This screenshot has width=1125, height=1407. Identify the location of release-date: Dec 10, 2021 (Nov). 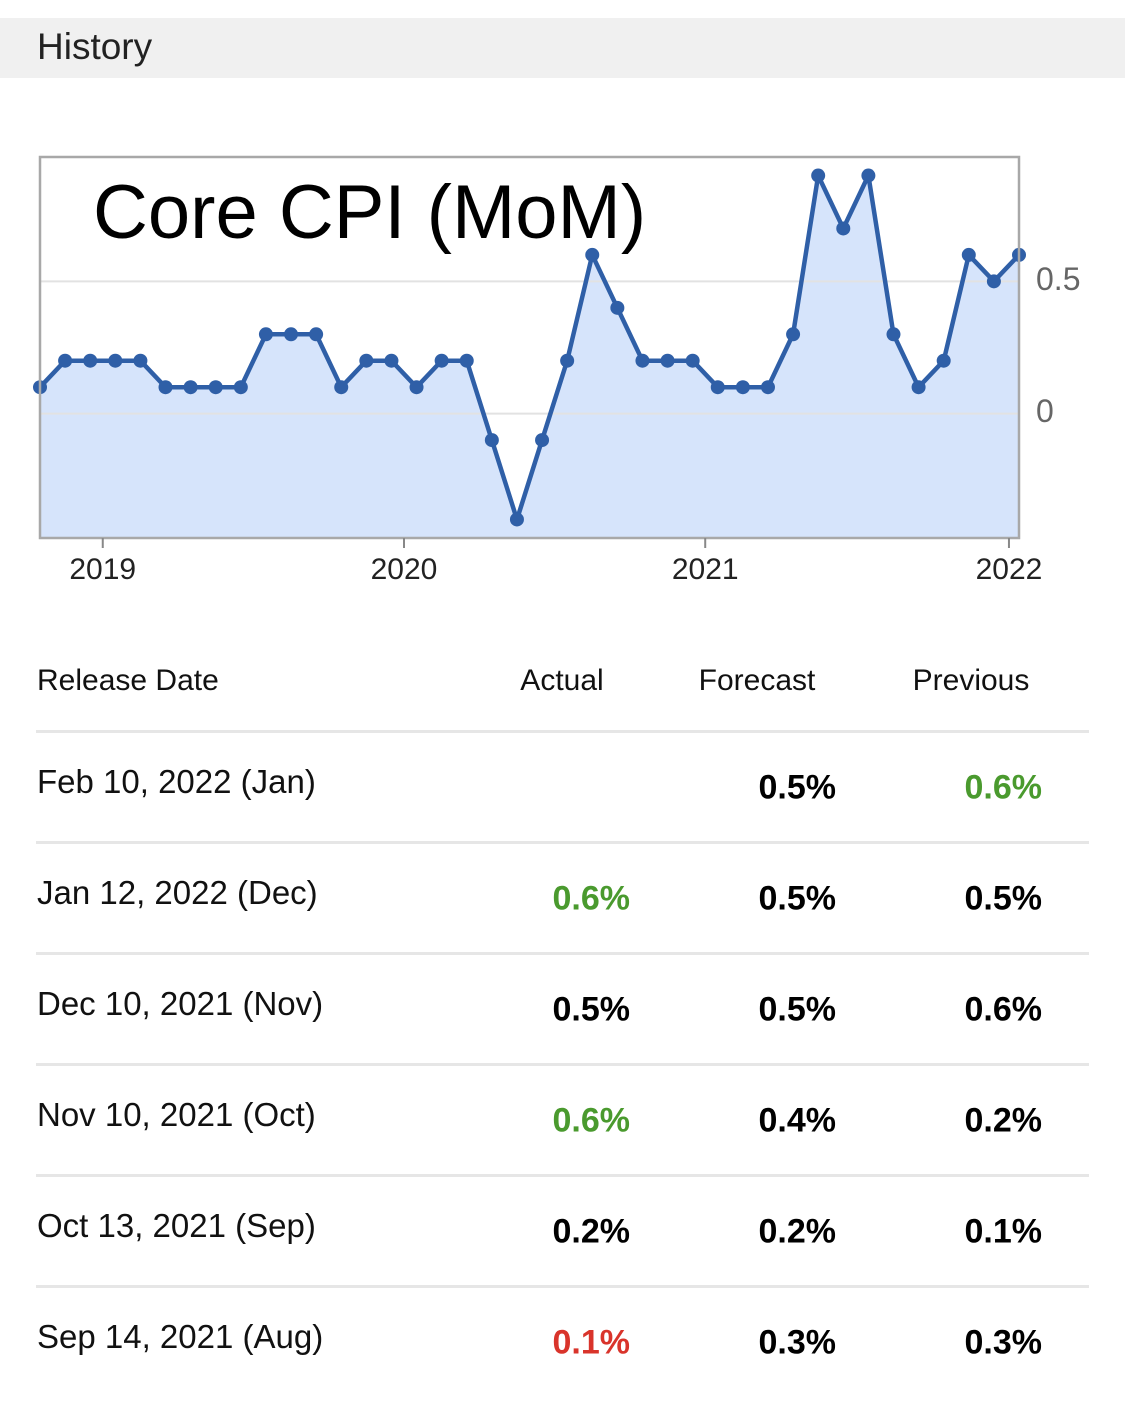
(180, 1003).